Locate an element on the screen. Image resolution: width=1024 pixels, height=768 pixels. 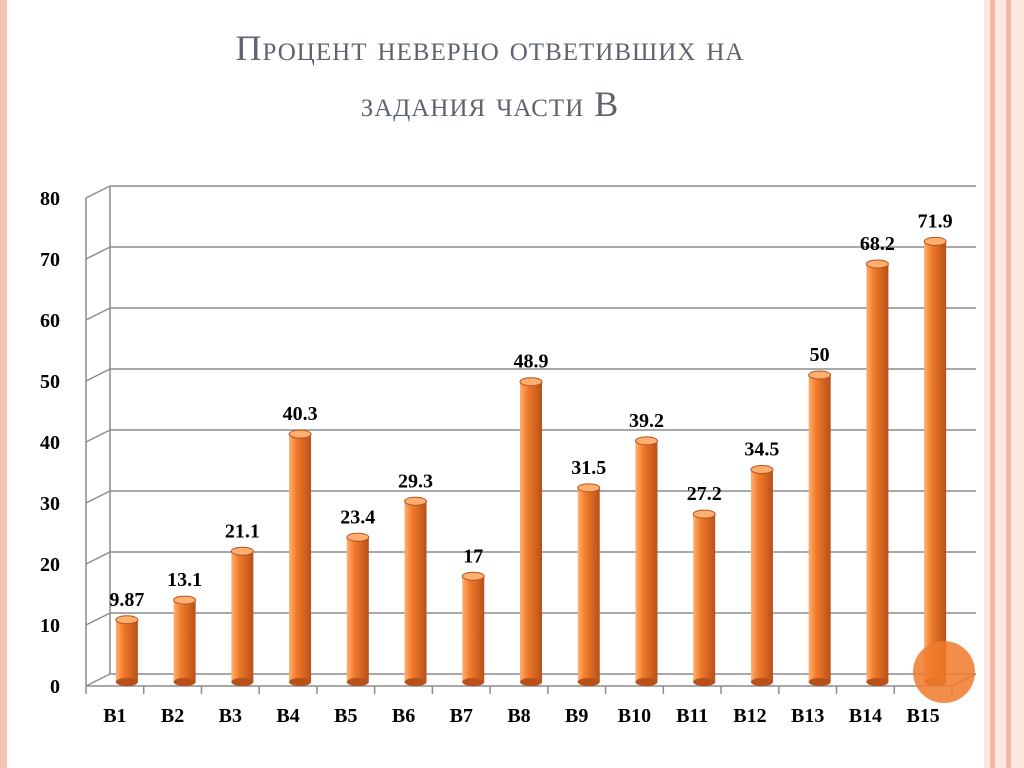
data-label: 27.2 is located at coordinates (704, 494).